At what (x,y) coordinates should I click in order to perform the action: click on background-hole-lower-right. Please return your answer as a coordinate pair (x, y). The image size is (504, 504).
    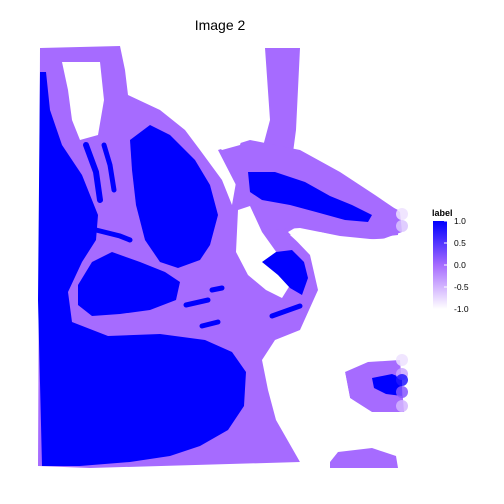
    Looking at the image, I should click on (335, 406).